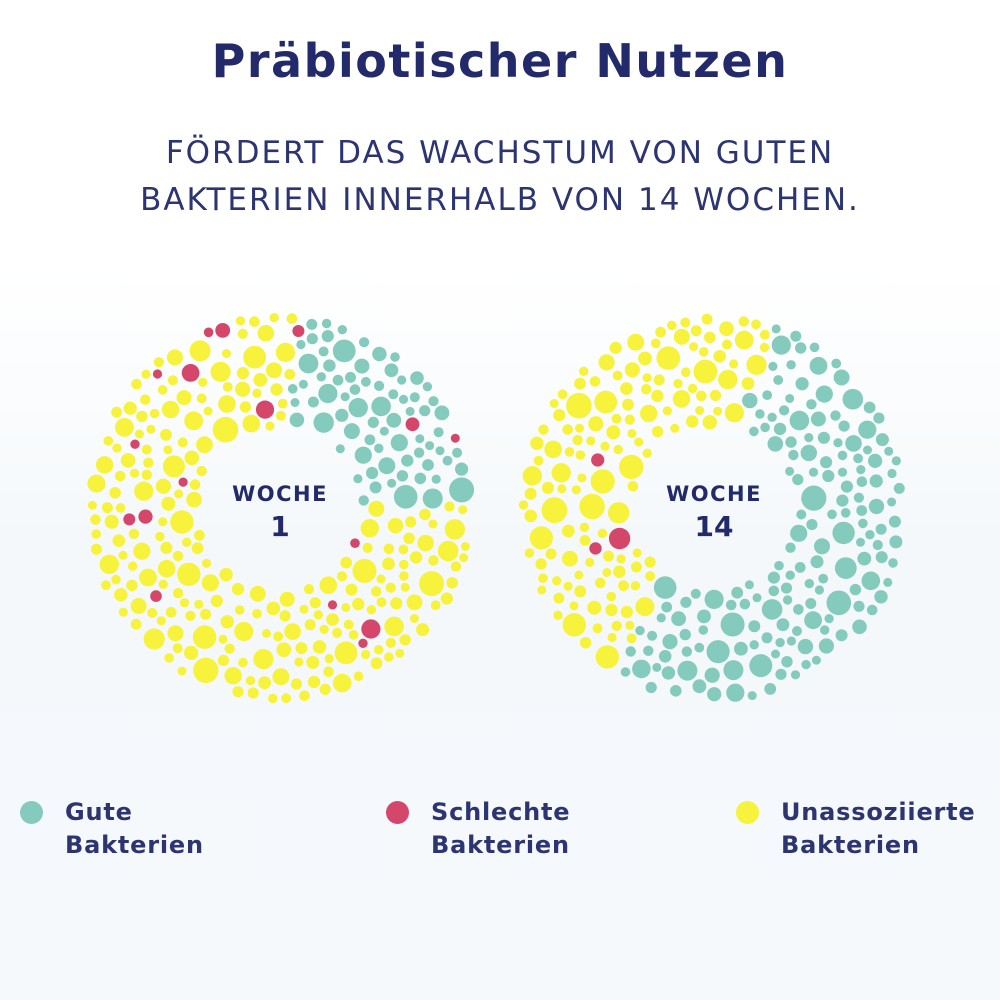  I want to click on subtitle-line-1: FÖRDERT DAS WACHSTUM VON GUTEN, so click(500, 153).